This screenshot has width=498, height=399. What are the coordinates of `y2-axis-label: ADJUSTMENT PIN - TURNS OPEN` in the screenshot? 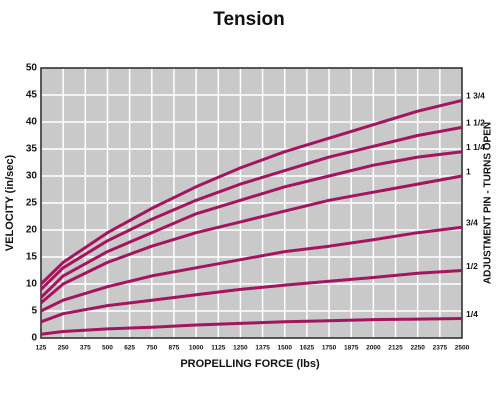 It's located at (488, 203).